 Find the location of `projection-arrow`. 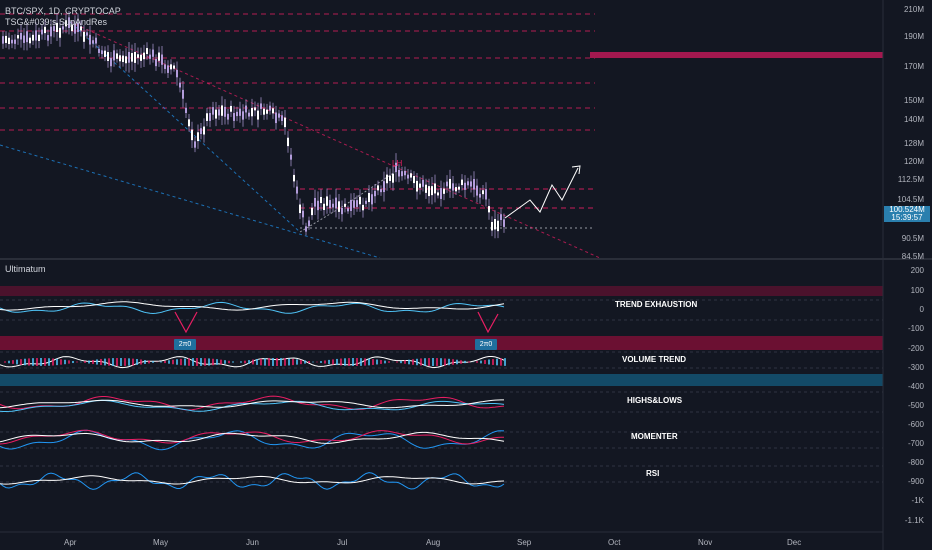

projection-arrow is located at coordinates (542, 192).